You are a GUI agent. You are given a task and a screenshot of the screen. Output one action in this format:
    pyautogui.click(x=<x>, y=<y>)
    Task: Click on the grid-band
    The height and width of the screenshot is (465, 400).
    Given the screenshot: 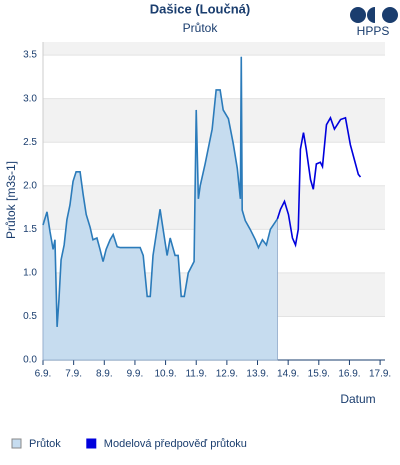 What is the action you would take?
    pyautogui.click(x=214, y=49)
    